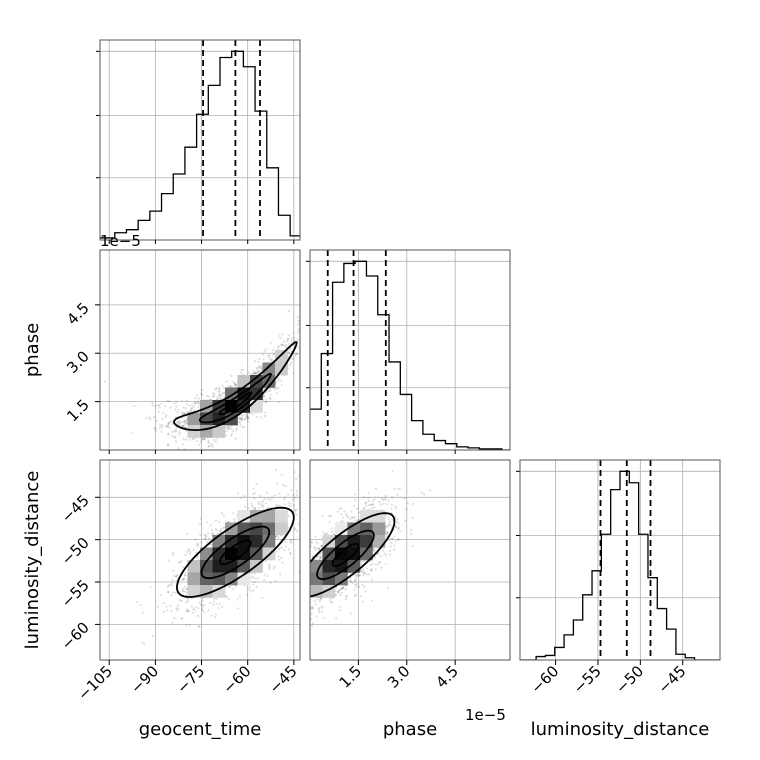  Describe the element at coordinates (75, 636) in the screenshot. I see `y-tick-label: −60` at that location.